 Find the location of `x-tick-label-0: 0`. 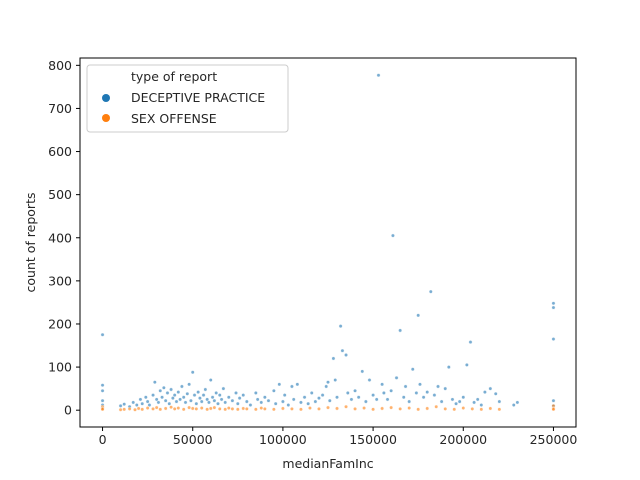

x-tick-label-0: 0 is located at coordinates (103, 439).